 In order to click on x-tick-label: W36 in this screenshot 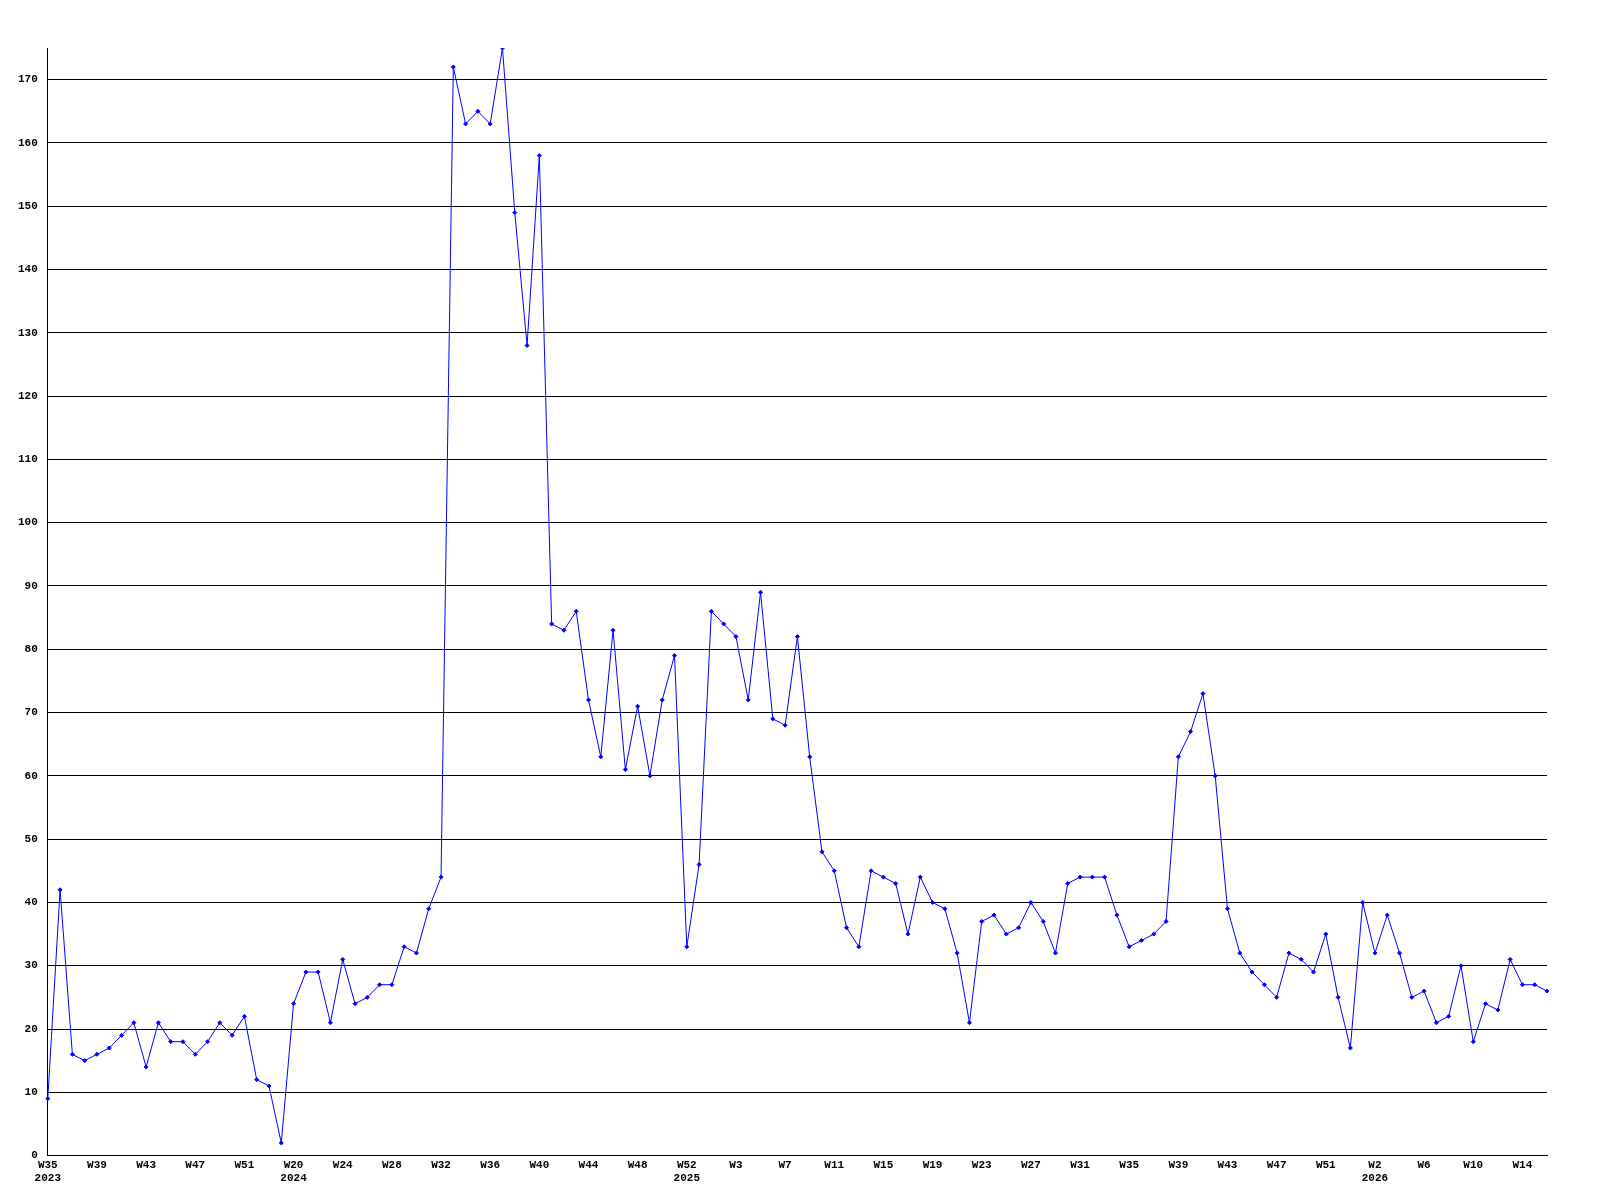, I will do `click(490, 1164)`.